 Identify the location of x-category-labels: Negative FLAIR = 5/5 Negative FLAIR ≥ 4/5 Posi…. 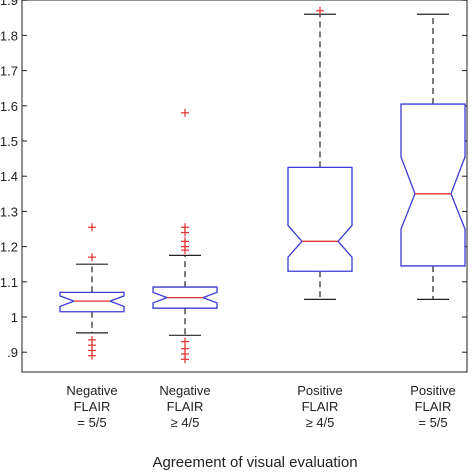
(260, 406).